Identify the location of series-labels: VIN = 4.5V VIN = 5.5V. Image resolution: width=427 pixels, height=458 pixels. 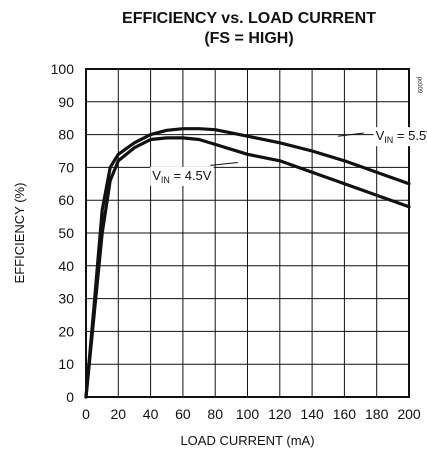
(288, 156).